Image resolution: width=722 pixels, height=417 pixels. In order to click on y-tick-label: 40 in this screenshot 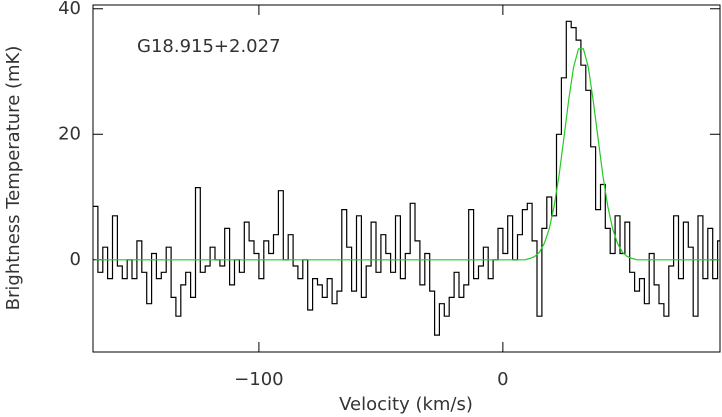, I will do `click(69, 9)`.